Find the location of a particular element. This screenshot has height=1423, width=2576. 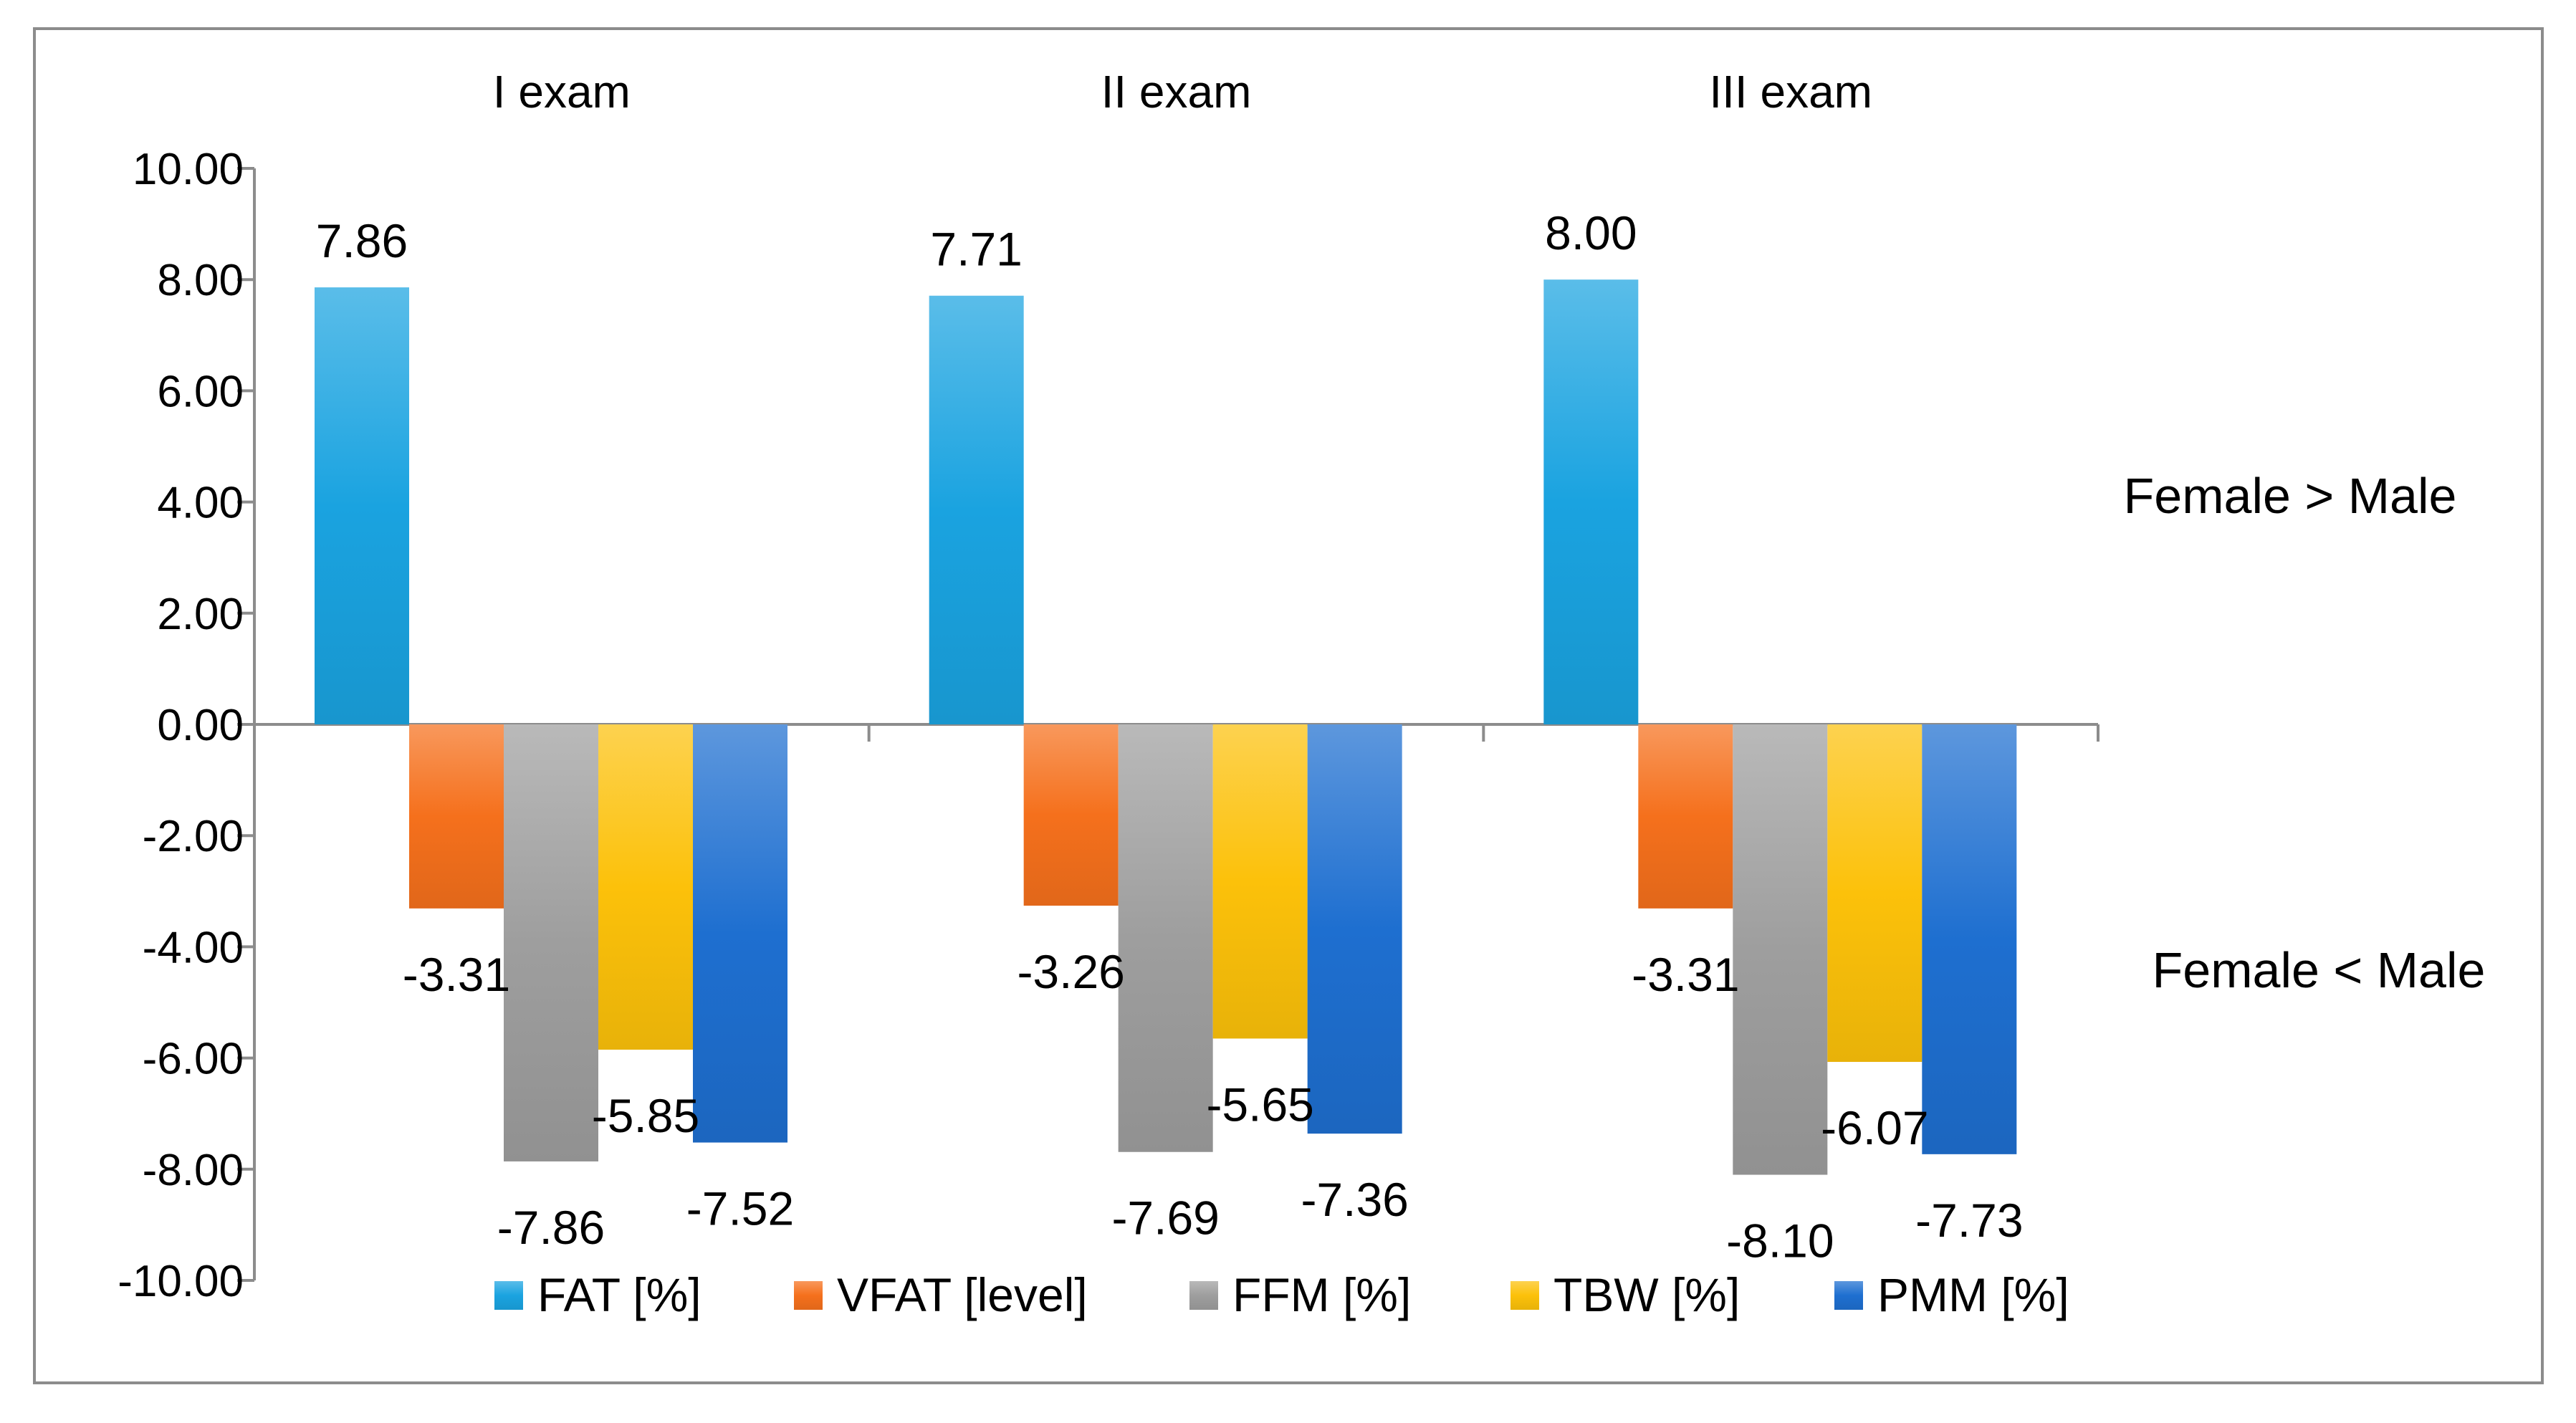

data-label-pmm-2: -7.36 is located at coordinates (1355, 1199).